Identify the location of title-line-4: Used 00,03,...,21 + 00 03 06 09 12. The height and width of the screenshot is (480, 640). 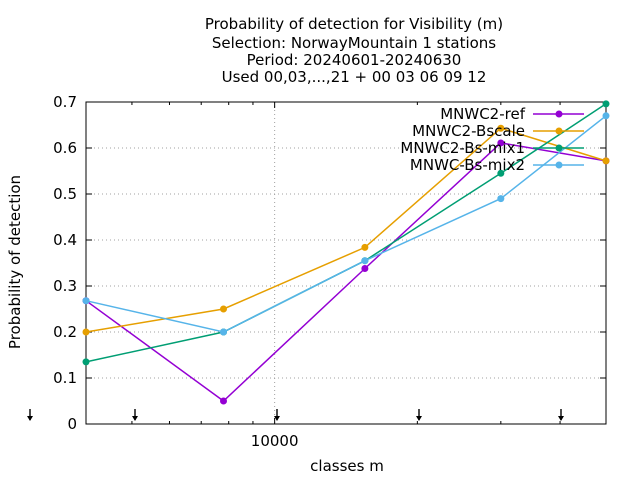
(354, 77).